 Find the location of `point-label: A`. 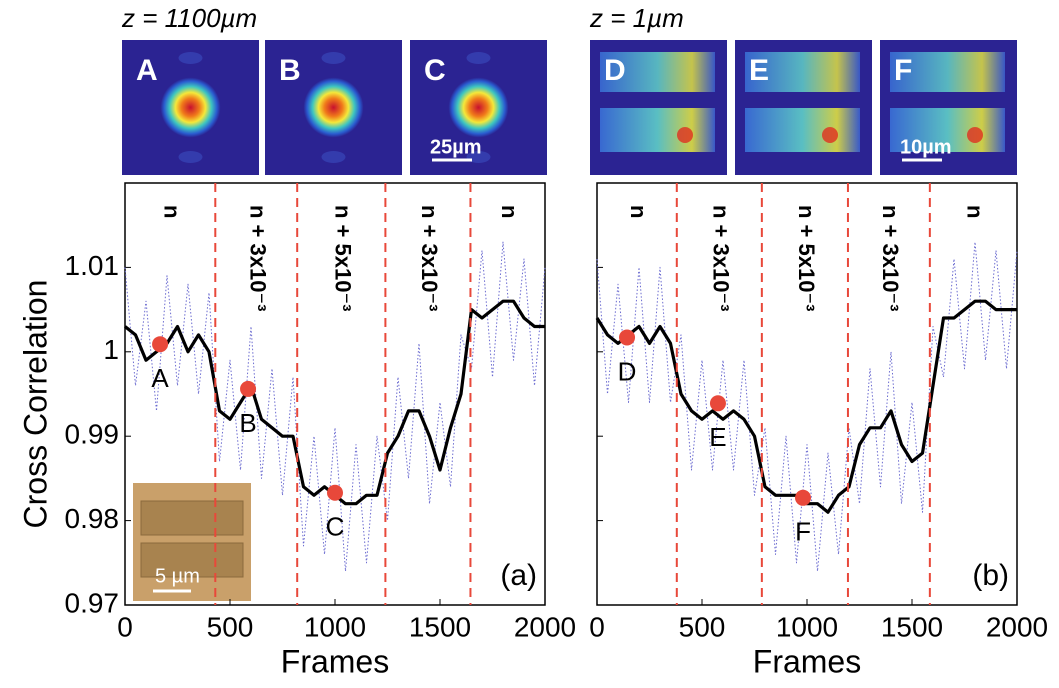

point-label: A is located at coordinates (160, 378).